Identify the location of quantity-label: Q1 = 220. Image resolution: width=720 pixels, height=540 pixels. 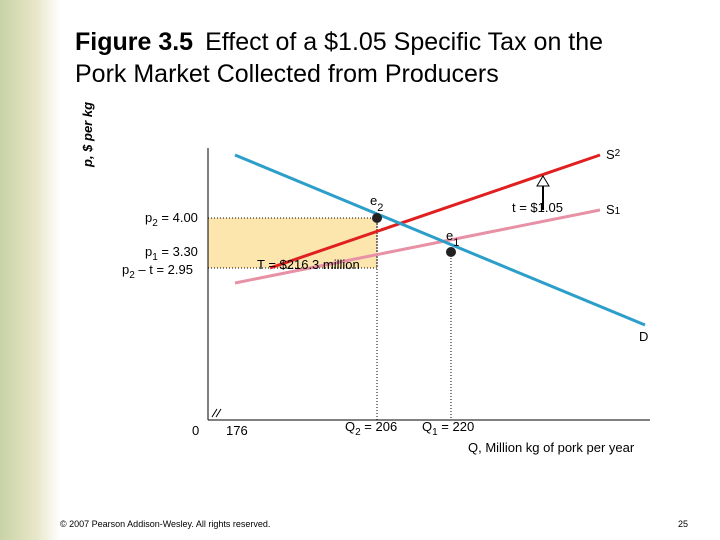
(448, 428).